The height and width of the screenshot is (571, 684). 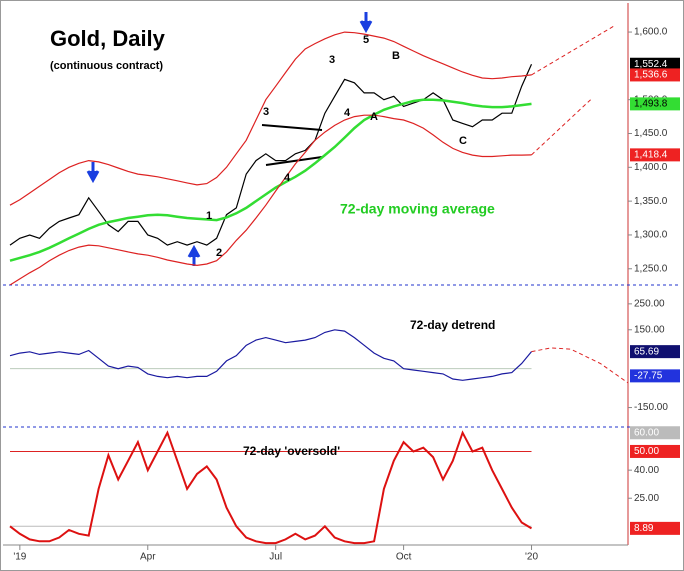 What do you see at coordinates (396, 56) in the screenshot?
I see `annotation: B` at bounding box center [396, 56].